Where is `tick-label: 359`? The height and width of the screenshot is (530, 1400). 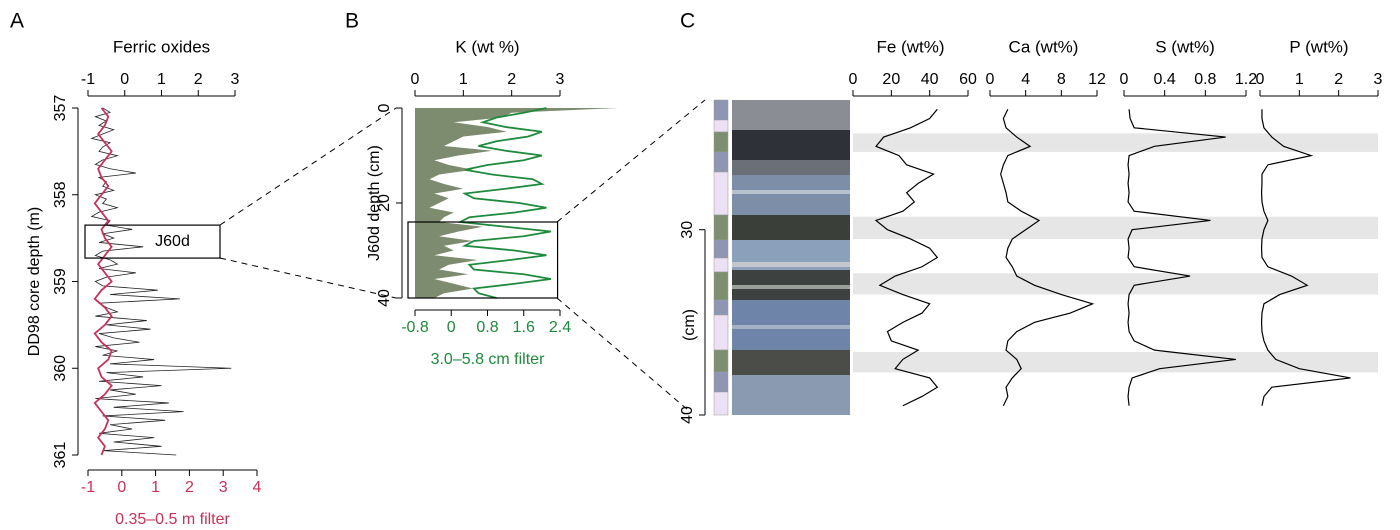 tick-label: 359 is located at coordinates (60, 281).